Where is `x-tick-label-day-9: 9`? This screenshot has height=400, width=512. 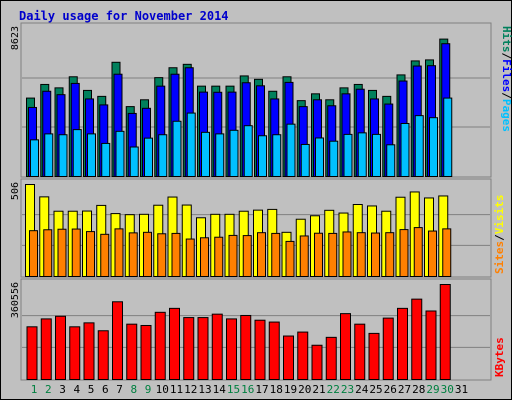
x-tick-label-day-9: 9 is located at coordinates (148, 389).